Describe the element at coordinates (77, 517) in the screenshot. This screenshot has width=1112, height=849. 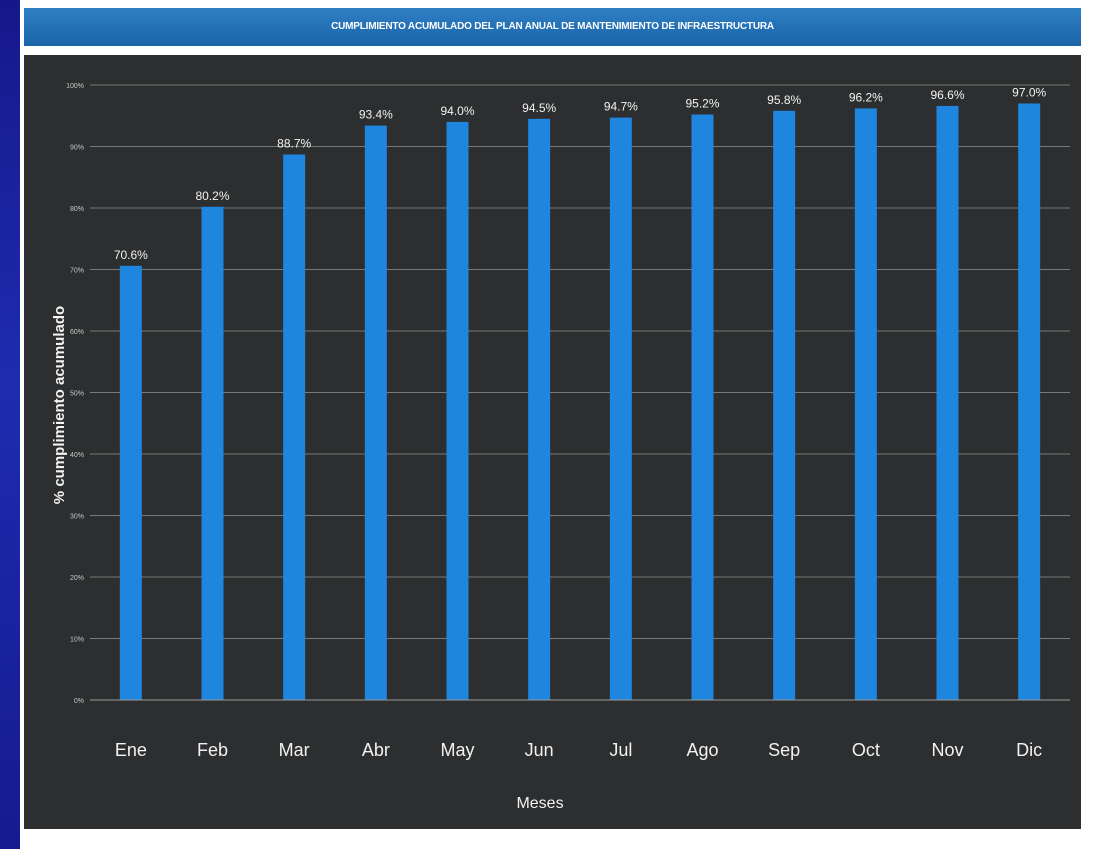
I see `y-tick-label: 30%` at that location.